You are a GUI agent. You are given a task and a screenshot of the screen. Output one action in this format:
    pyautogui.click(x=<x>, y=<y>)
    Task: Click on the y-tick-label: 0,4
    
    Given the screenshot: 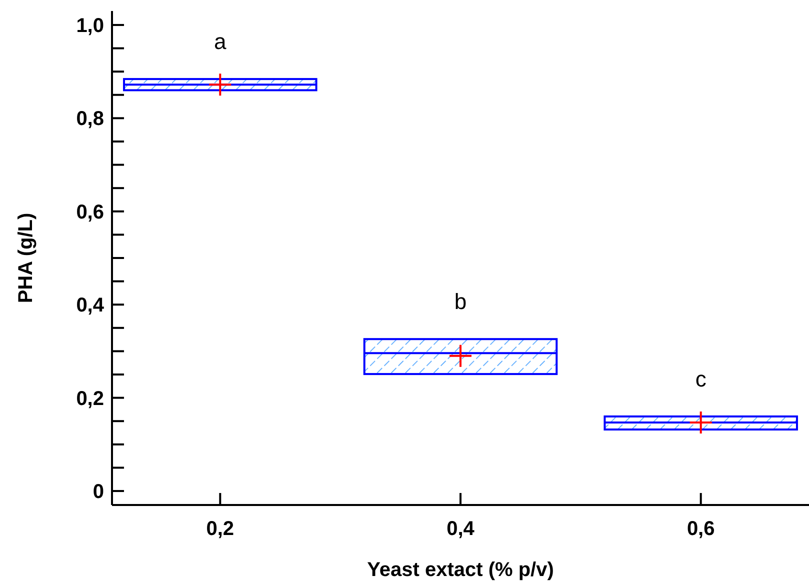 What is the action you would take?
    pyautogui.click(x=90, y=305)
    